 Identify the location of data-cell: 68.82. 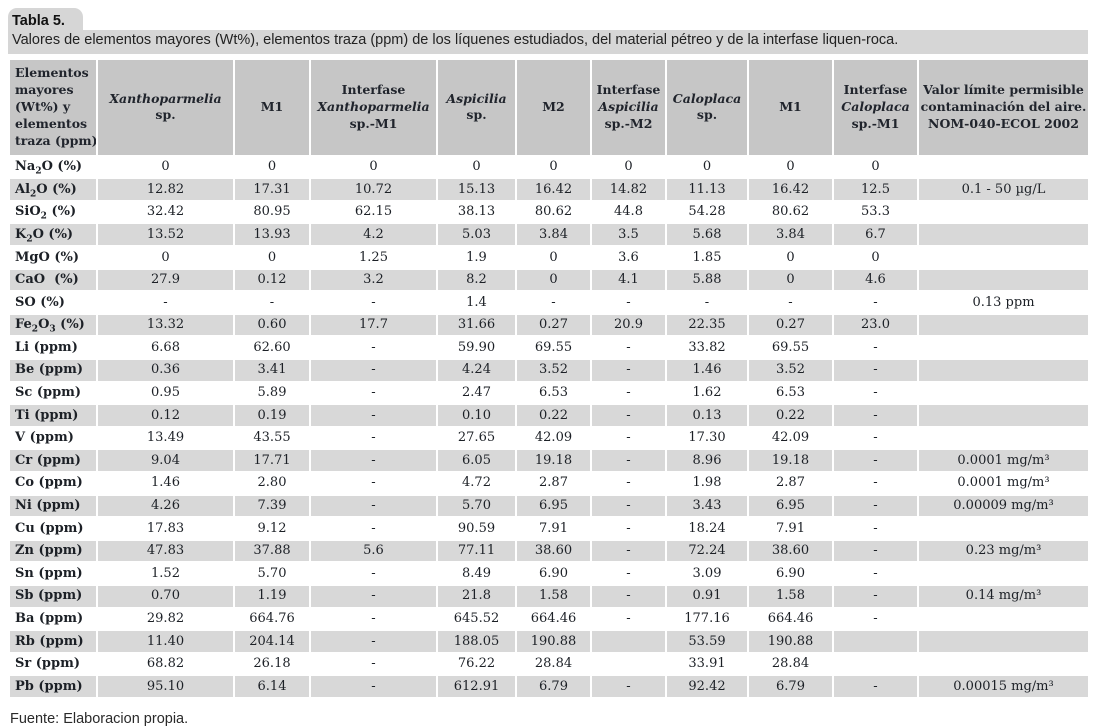
(165, 664).